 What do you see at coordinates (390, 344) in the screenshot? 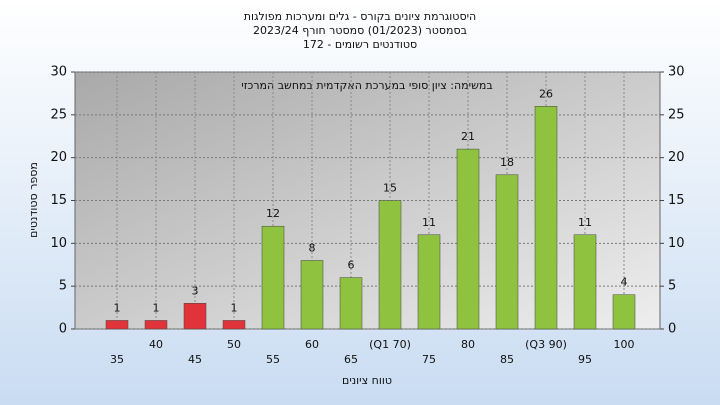
I see `x-tick-label: (Q1 70)` at bounding box center [390, 344].